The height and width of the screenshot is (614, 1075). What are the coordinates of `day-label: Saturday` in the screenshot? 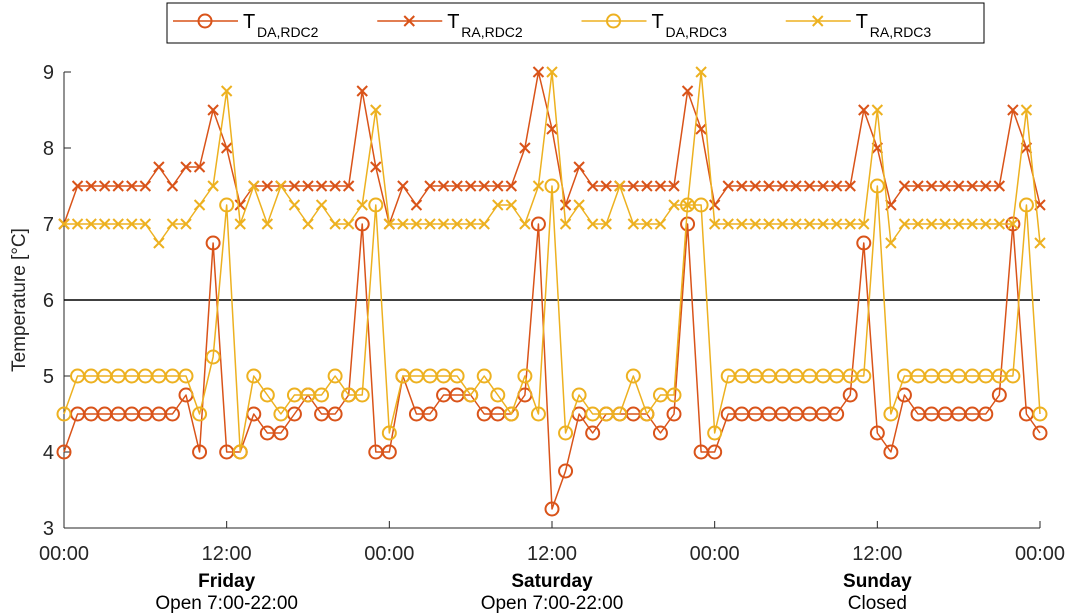 It's located at (552, 581).